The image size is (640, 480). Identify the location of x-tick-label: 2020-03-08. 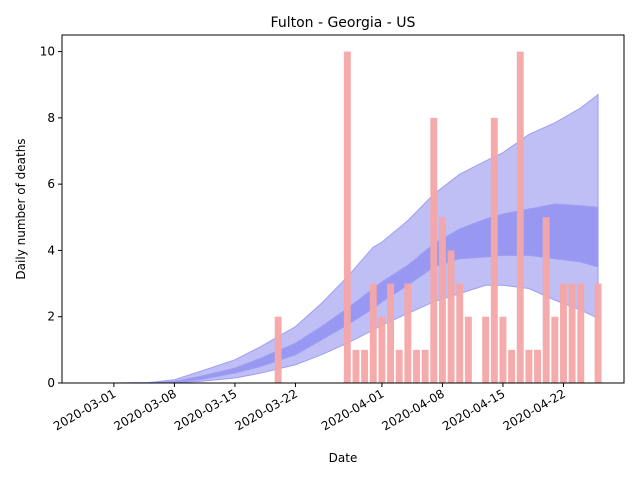
(144, 409).